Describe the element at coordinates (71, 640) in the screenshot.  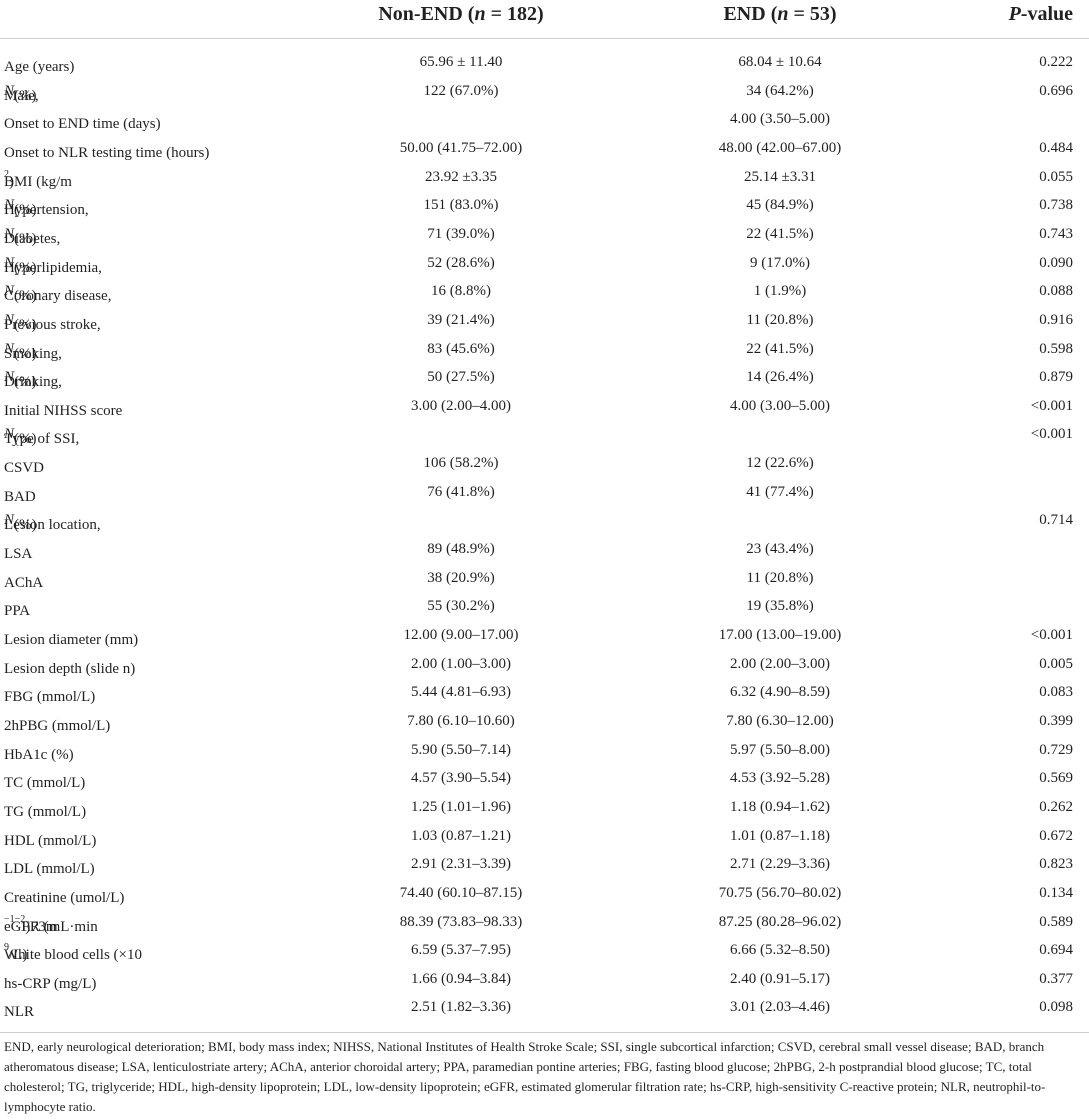
I see `row-label-part: Lesion diameter (mm)` at that location.